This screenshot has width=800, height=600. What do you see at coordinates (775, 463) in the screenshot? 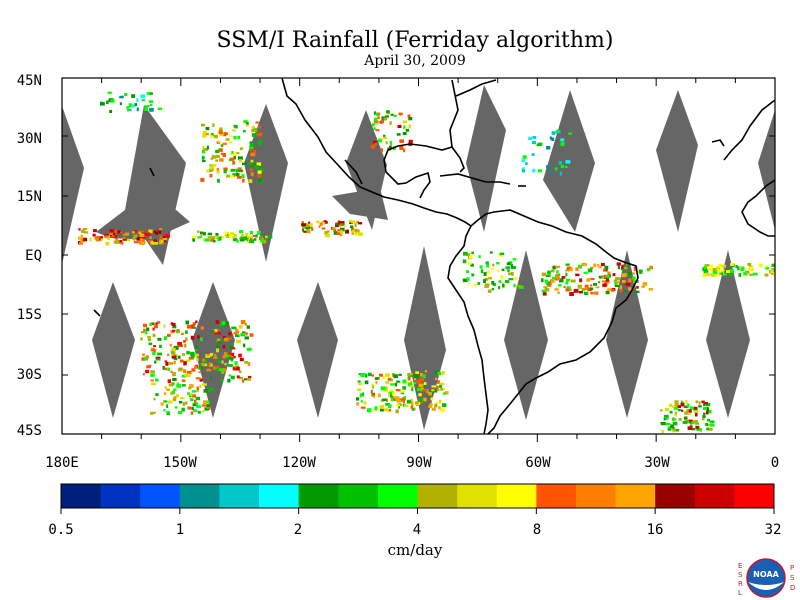
I see `lon-label-0: 0` at bounding box center [775, 463].